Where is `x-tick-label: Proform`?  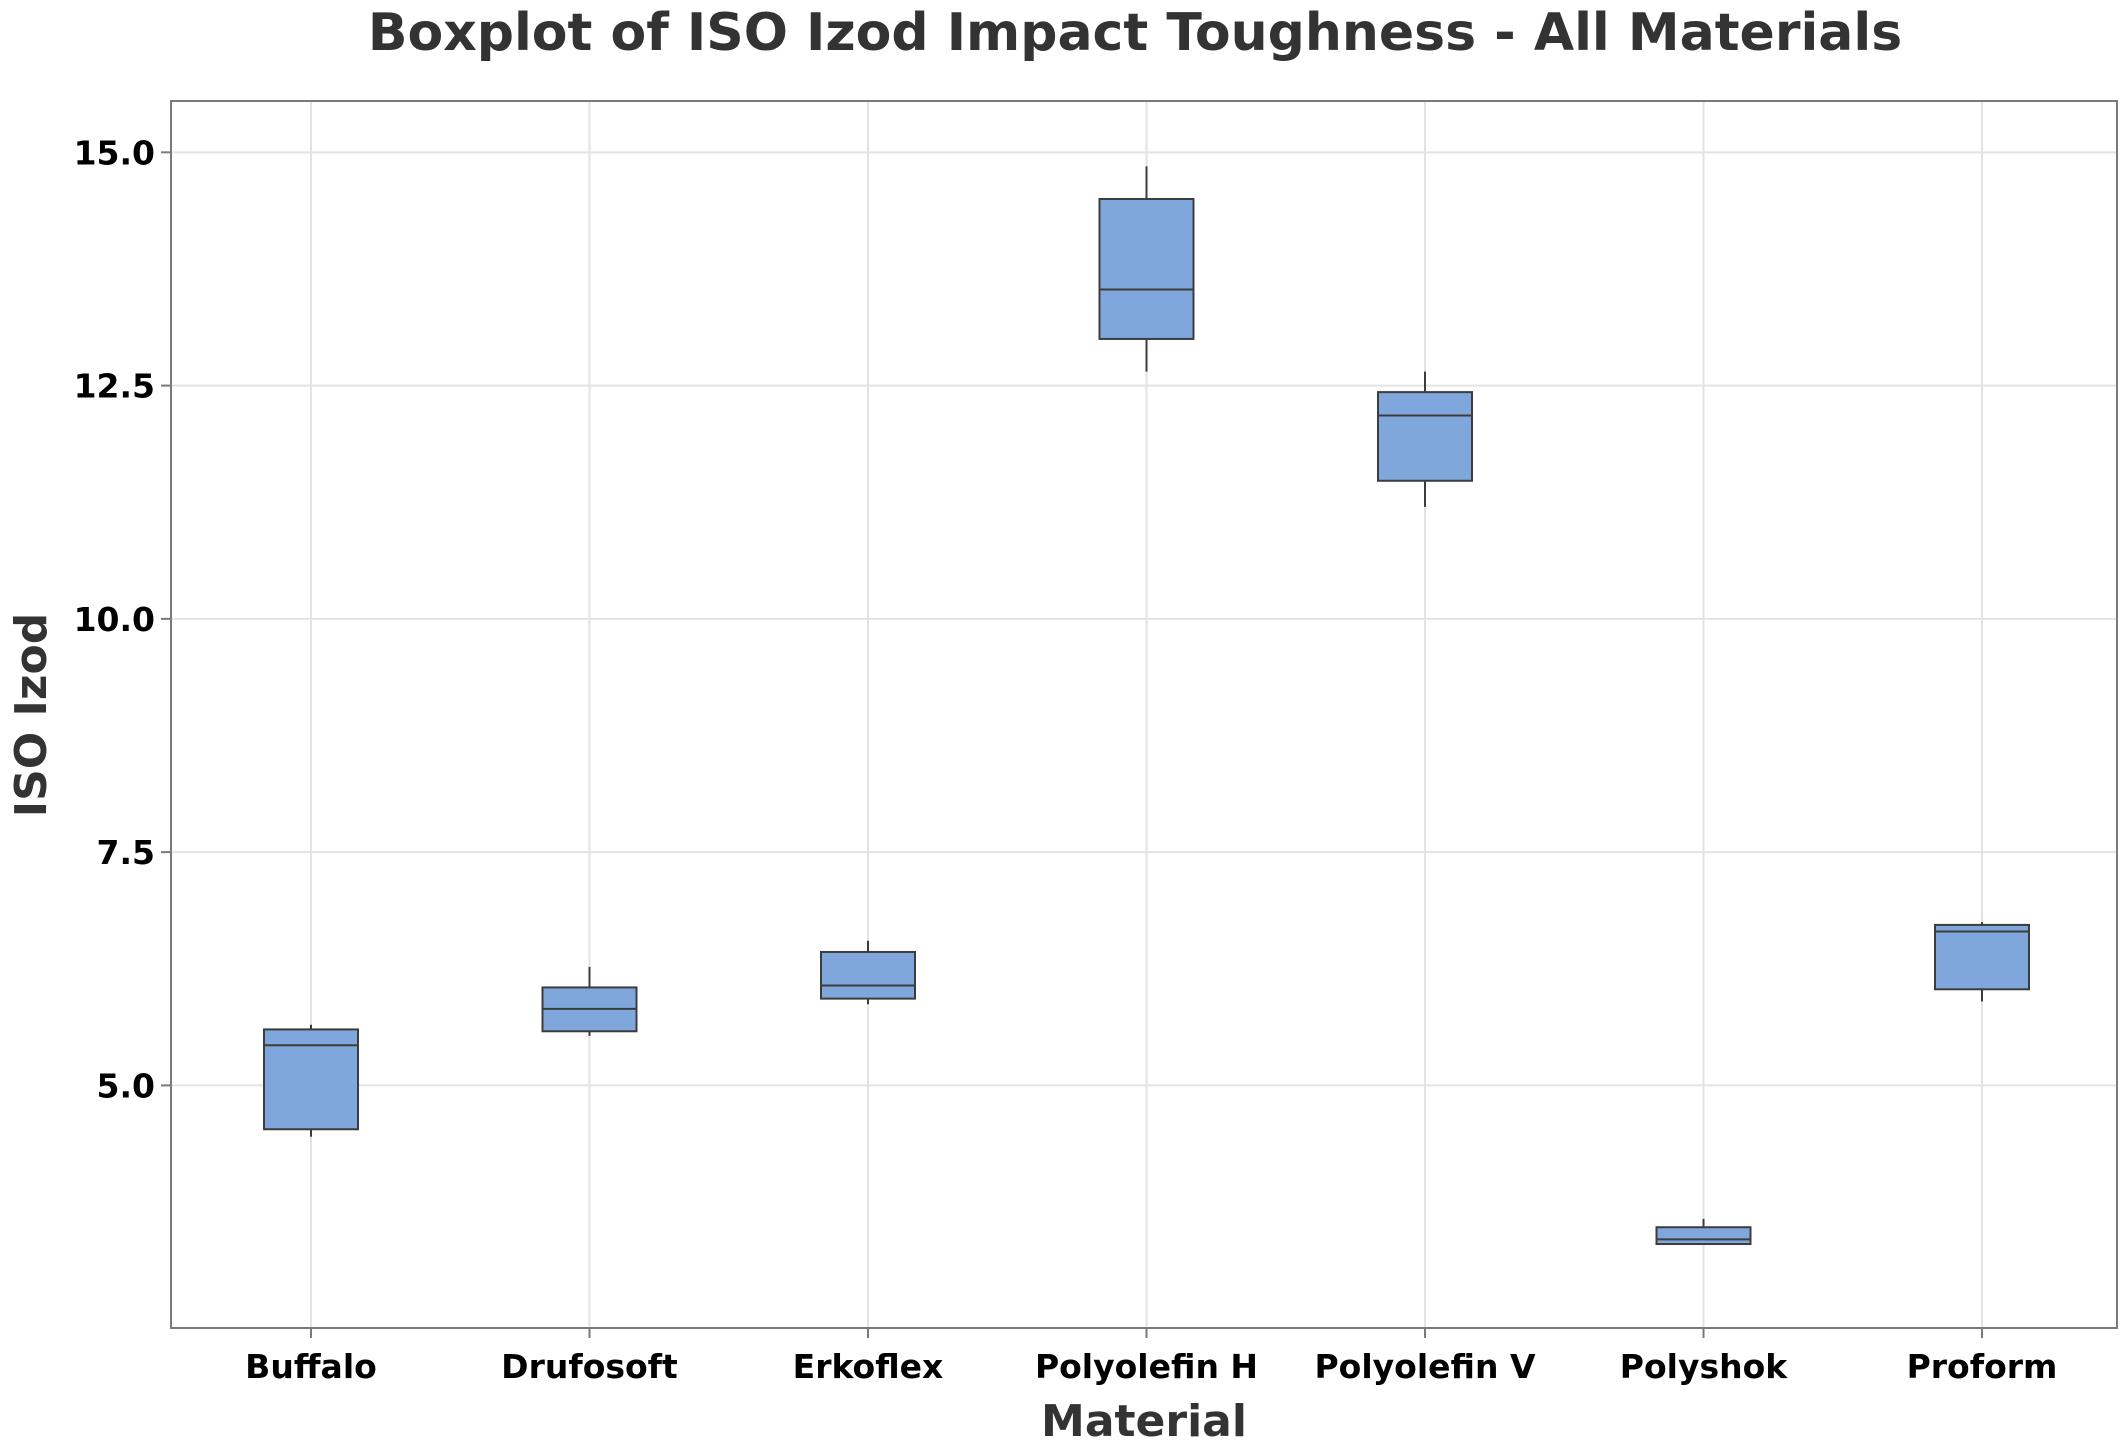 x-tick-label: Proform is located at coordinates (1982, 1366).